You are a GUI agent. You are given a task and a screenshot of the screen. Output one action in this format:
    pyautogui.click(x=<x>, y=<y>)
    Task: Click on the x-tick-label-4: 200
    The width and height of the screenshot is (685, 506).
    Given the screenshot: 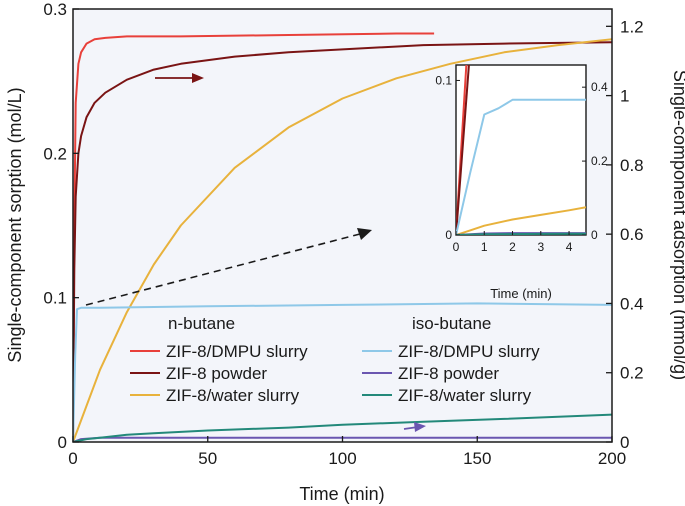 What is the action you would take?
    pyautogui.click(x=612, y=458)
    